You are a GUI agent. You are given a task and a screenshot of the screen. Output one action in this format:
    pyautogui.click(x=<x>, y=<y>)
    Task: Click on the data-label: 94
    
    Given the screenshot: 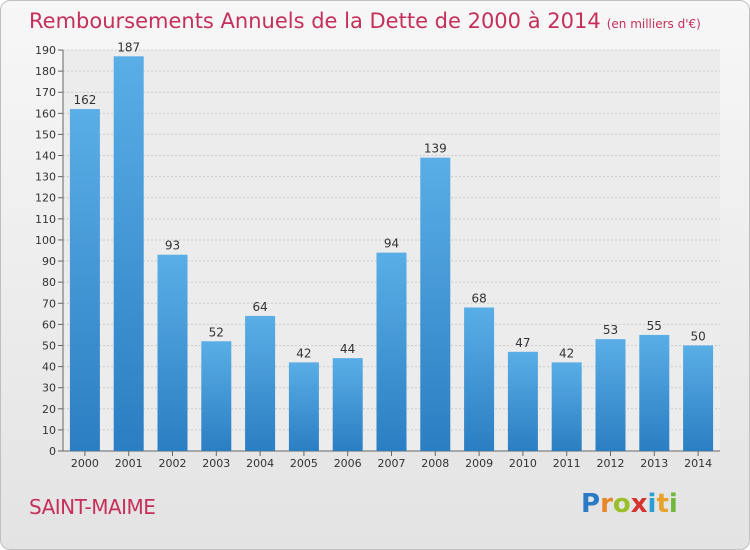 What is the action you would take?
    pyautogui.click(x=391, y=244)
    